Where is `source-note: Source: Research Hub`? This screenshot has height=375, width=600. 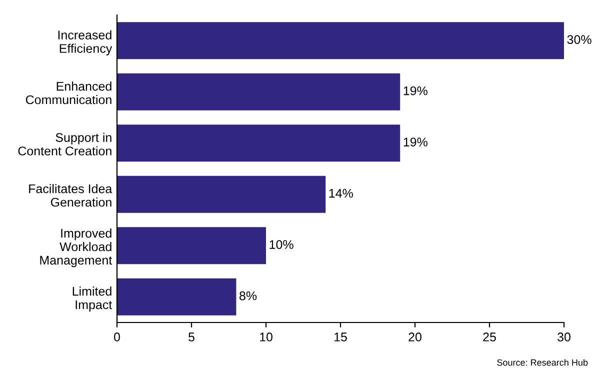 source-note: Source: Research Hub is located at coordinates (542, 362).